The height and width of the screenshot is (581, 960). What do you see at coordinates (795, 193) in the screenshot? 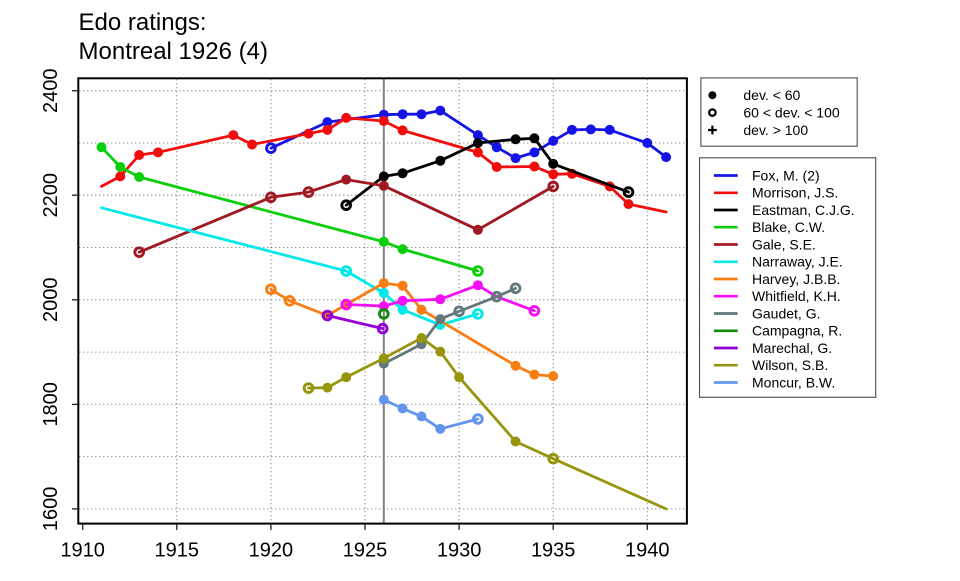
I see `svg-text: Morrison, J.S.` at bounding box center [795, 193].